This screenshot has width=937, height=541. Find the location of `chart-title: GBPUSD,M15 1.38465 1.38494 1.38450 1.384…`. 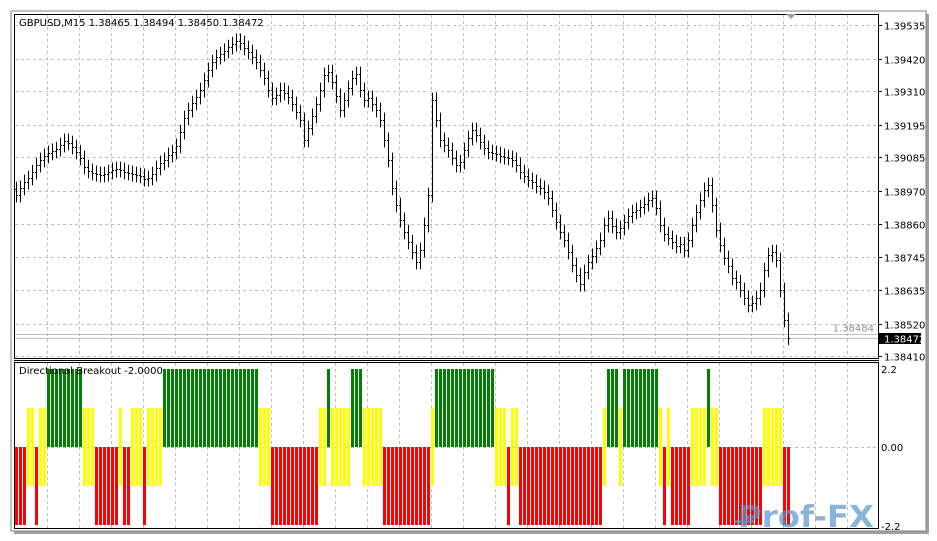

chart-title: GBPUSD,M15 1.38465 1.38494 1.38450 1.384… is located at coordinates (141, 23).